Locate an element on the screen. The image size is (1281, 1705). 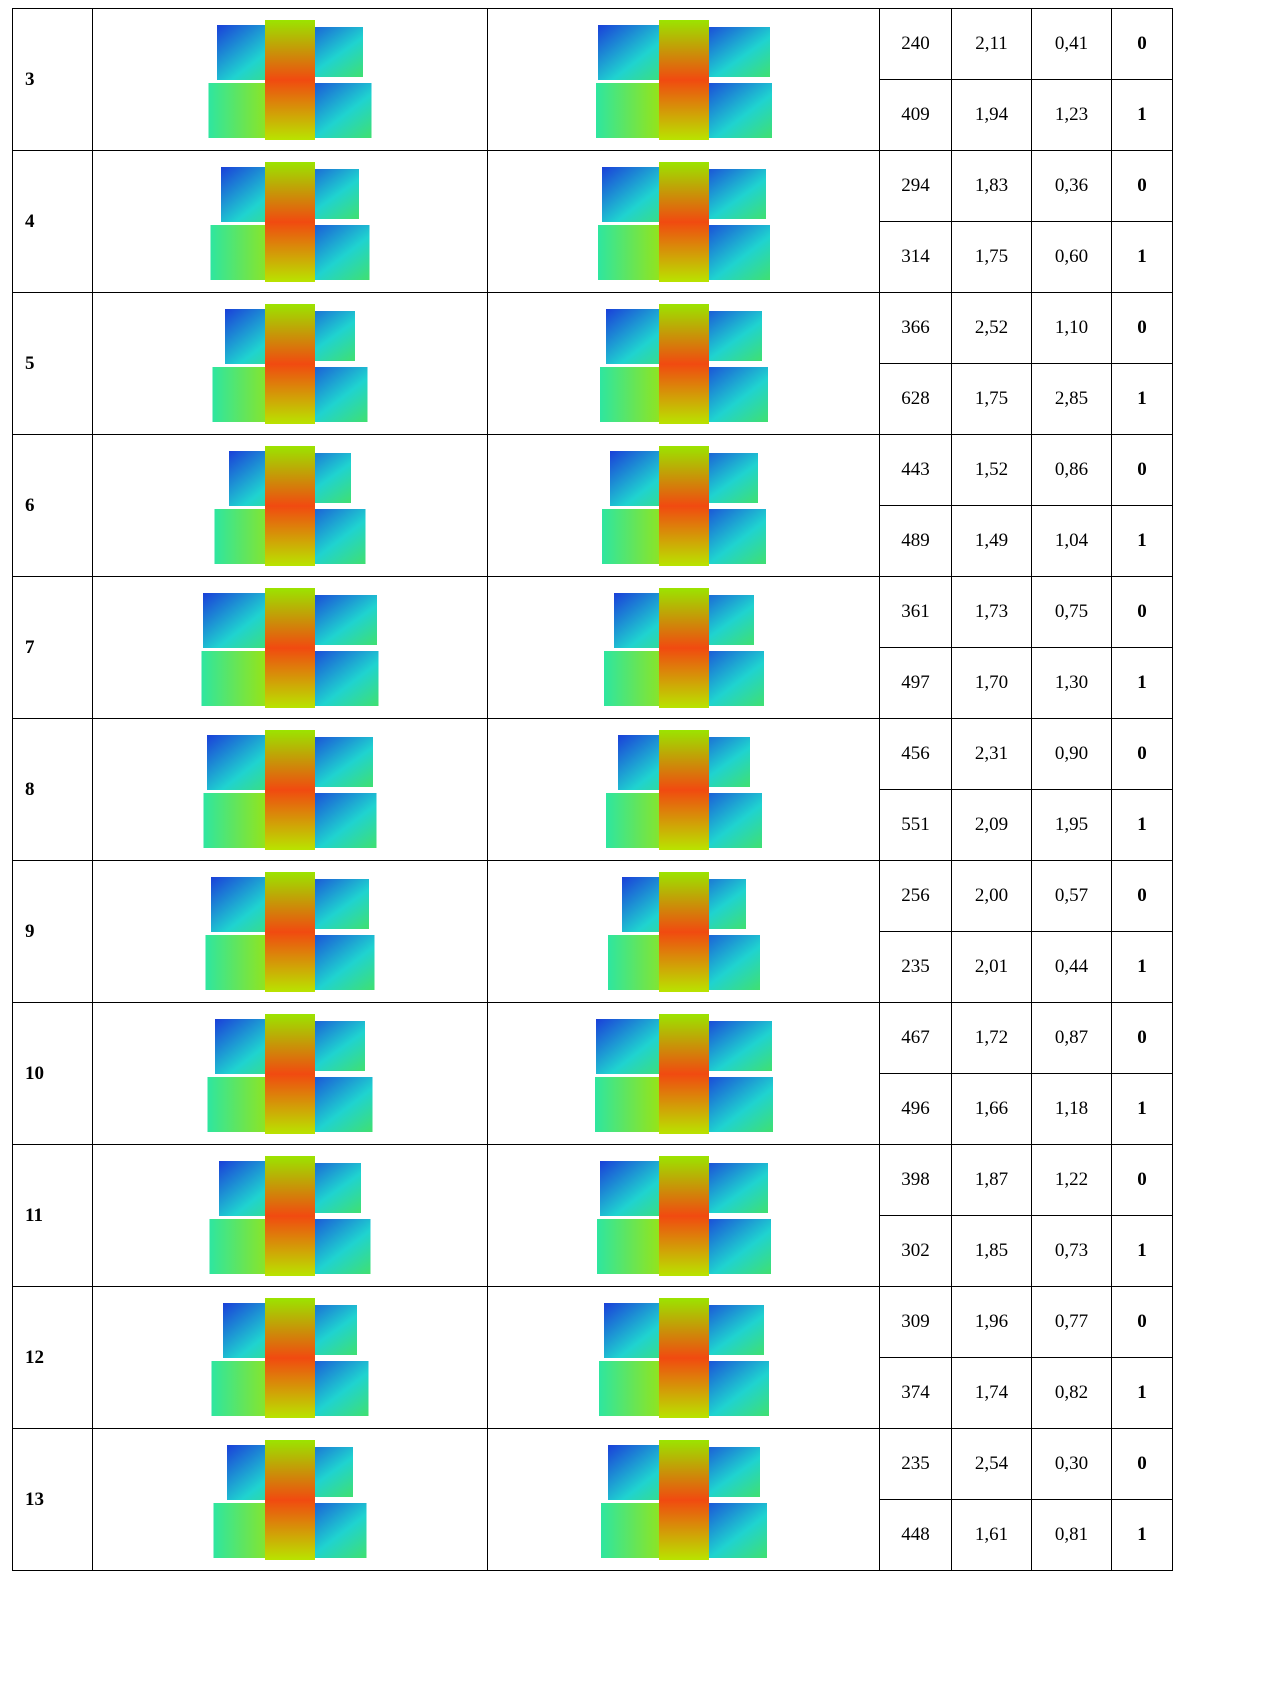
value-cell: 1,66 is located at coordinates (991, 1109).